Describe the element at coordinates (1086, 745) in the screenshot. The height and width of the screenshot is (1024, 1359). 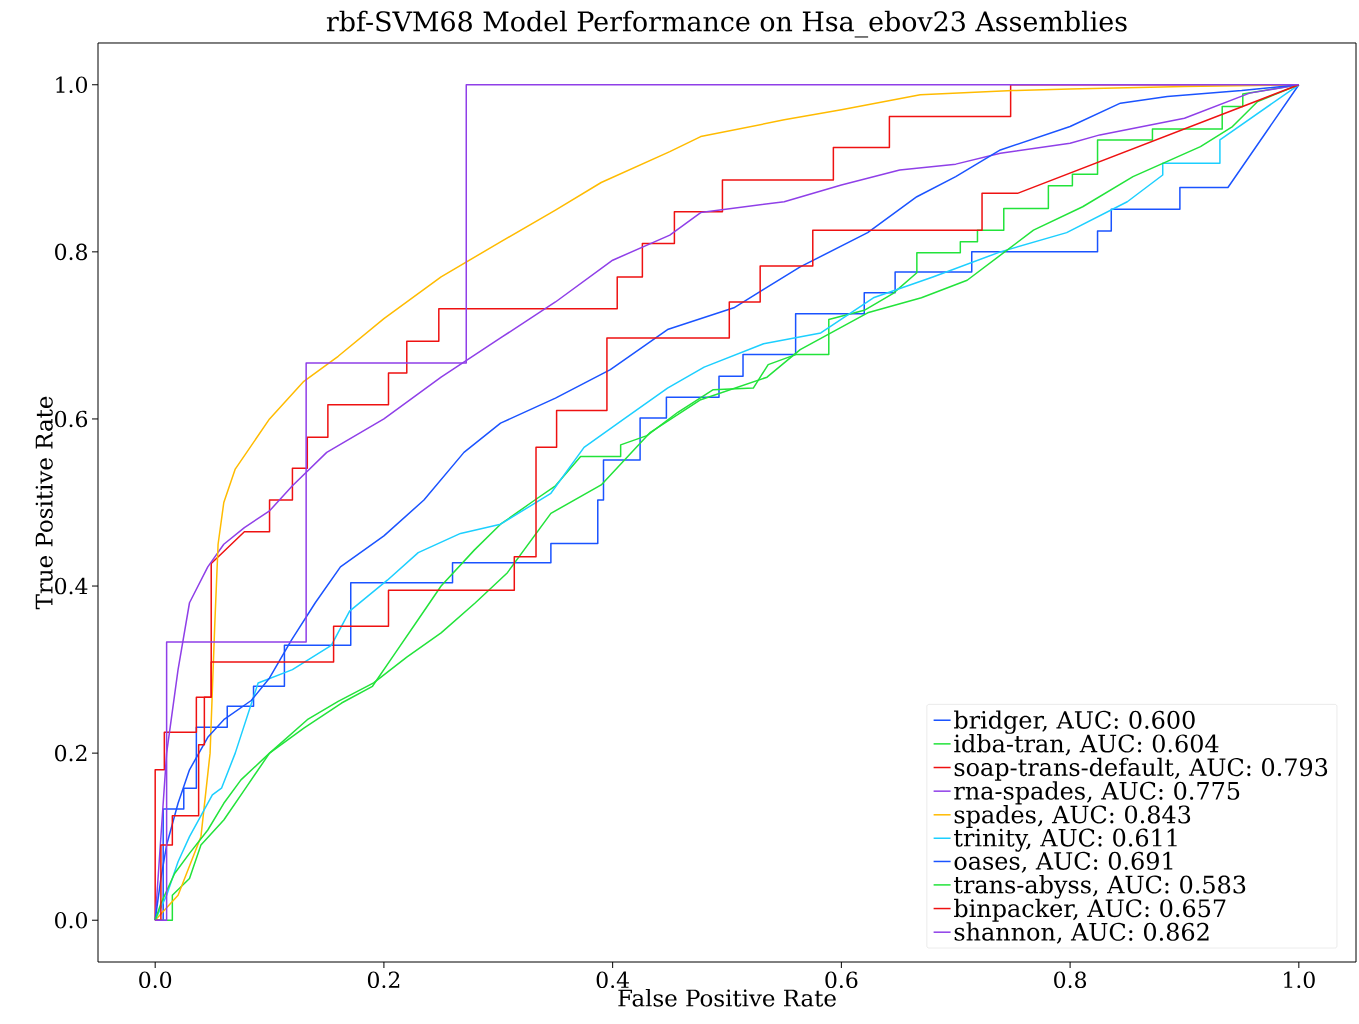
I see `legend-label: idba-tran, AUC: 0.604` at that location.